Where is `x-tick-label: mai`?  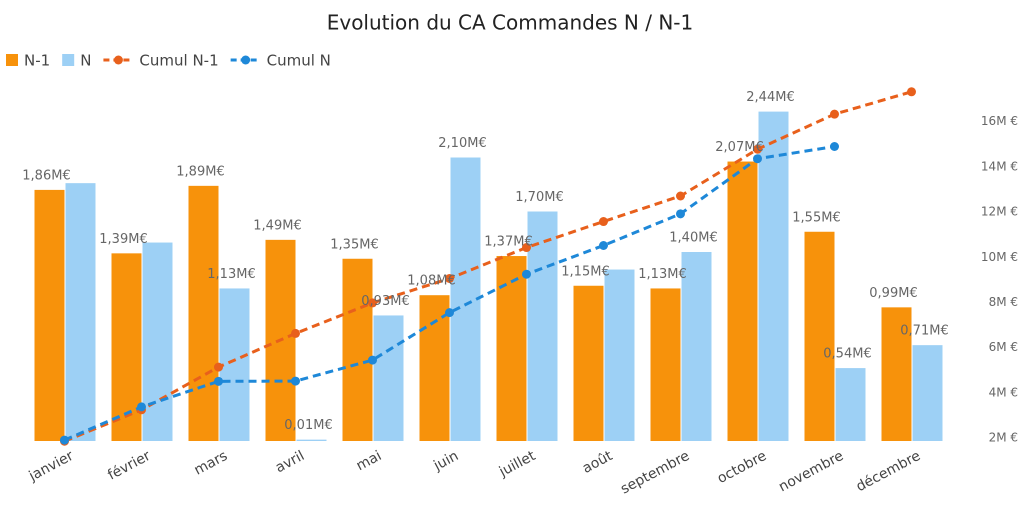
x-tick-label: mai is located at coordinates (369, 461).